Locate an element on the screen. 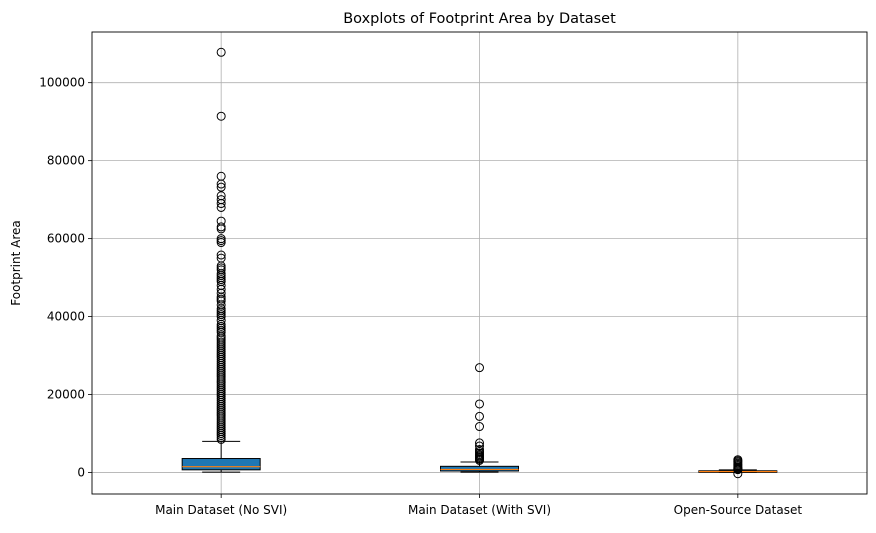 This screenshot has width=876, height=533. y-tick-label: 0 is located at coordinates (81, 473).